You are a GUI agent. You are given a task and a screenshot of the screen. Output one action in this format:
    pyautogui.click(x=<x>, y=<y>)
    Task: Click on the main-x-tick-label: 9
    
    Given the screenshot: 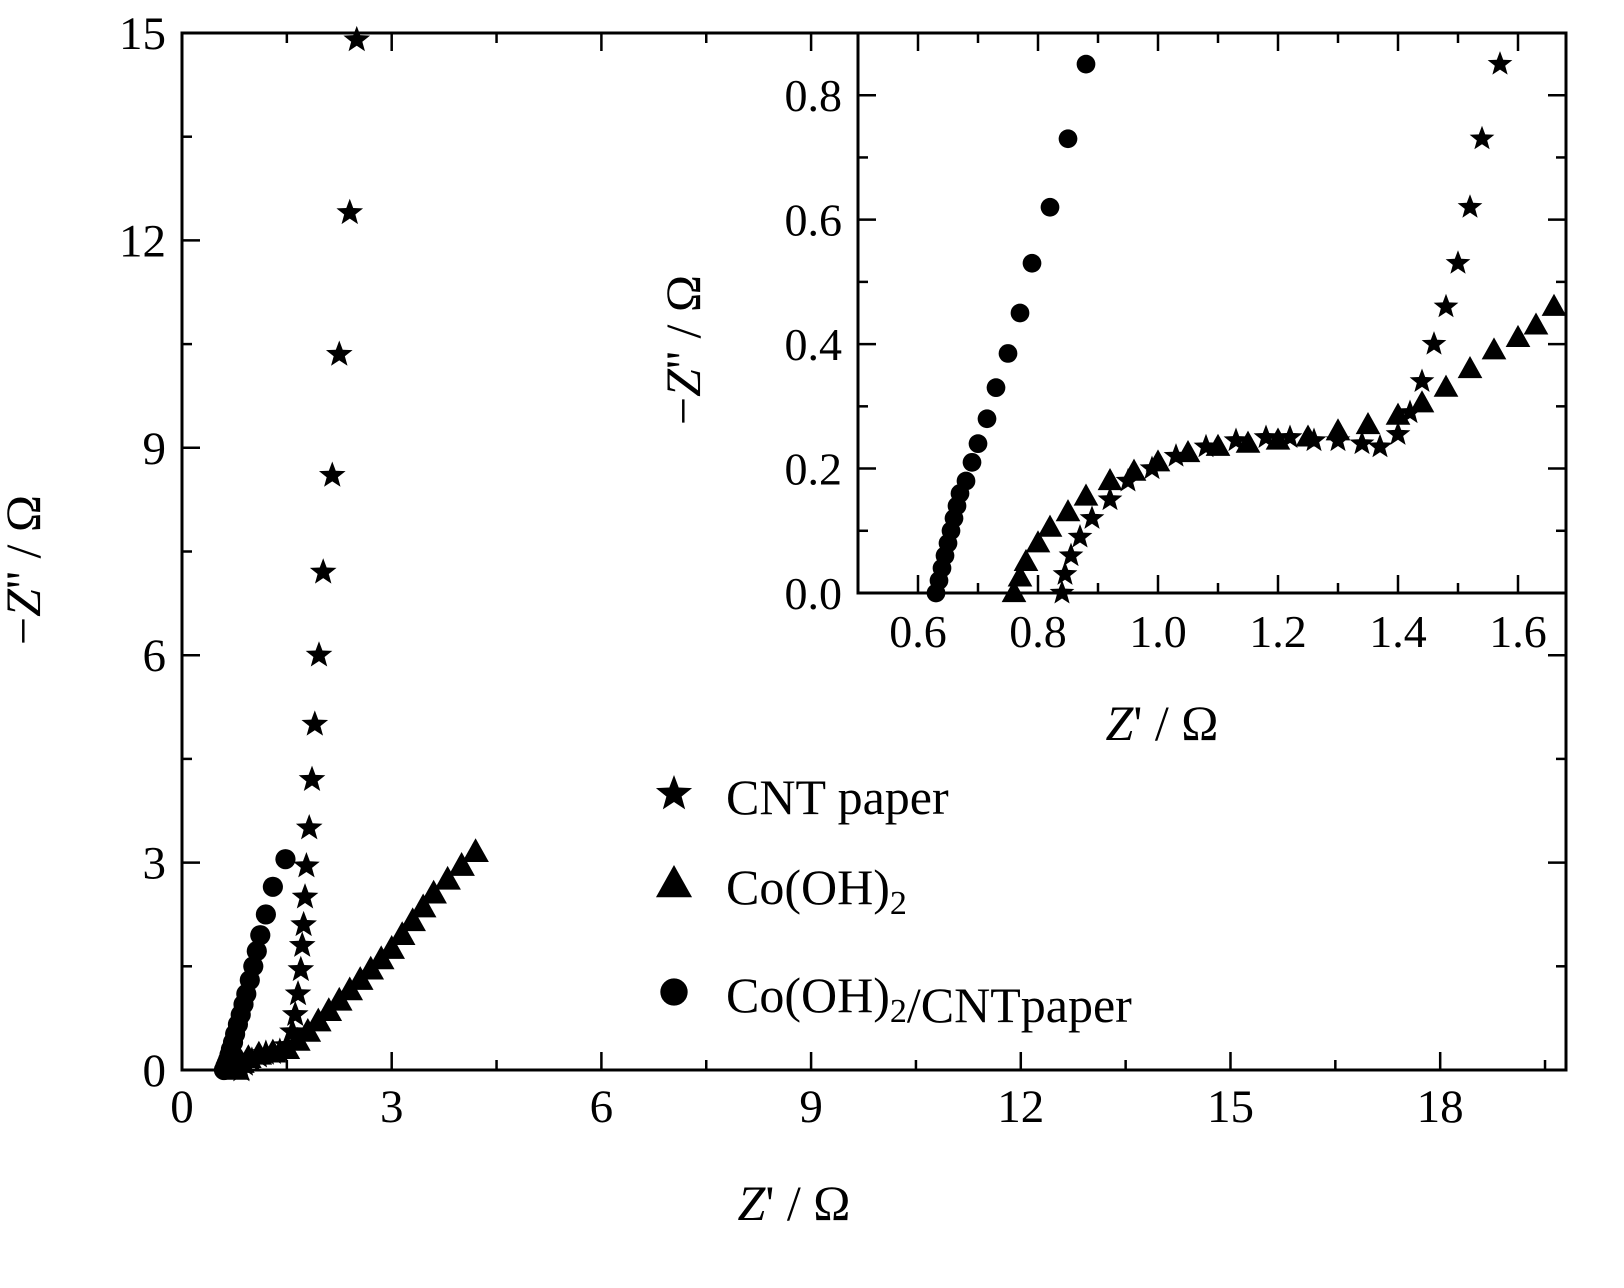 What is the action you would take?
    pyautogui.click(x=811, y=1107)
    